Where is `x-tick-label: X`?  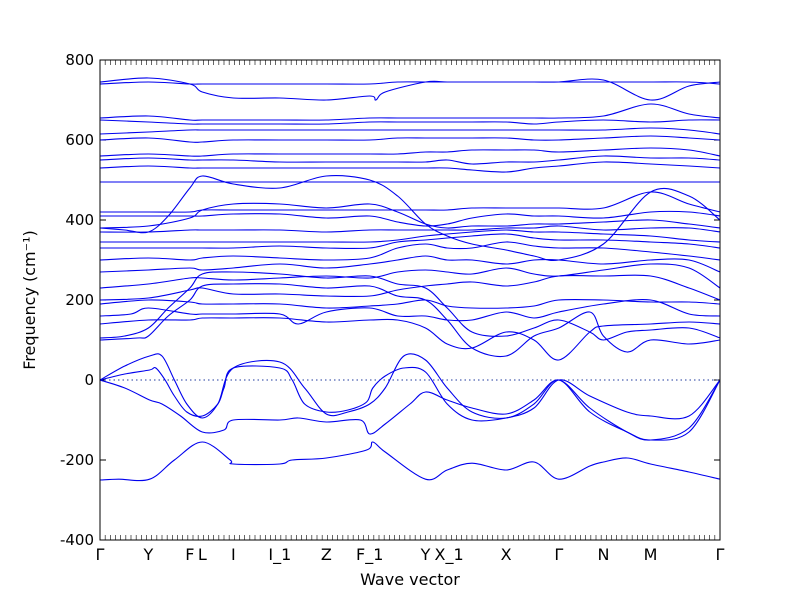 x-tick-label: X is located at coordinates (506, 554).